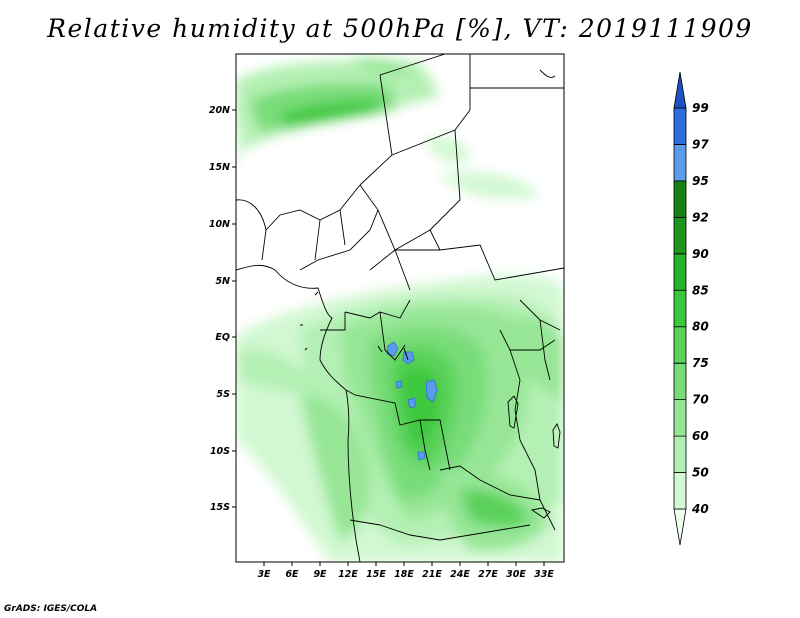 Image resolution: width=800 pixels, height=618 pixels. Describe the element at coordinates (700, 327) in the screenshot. I see `colorbar-label: 80` at that location.